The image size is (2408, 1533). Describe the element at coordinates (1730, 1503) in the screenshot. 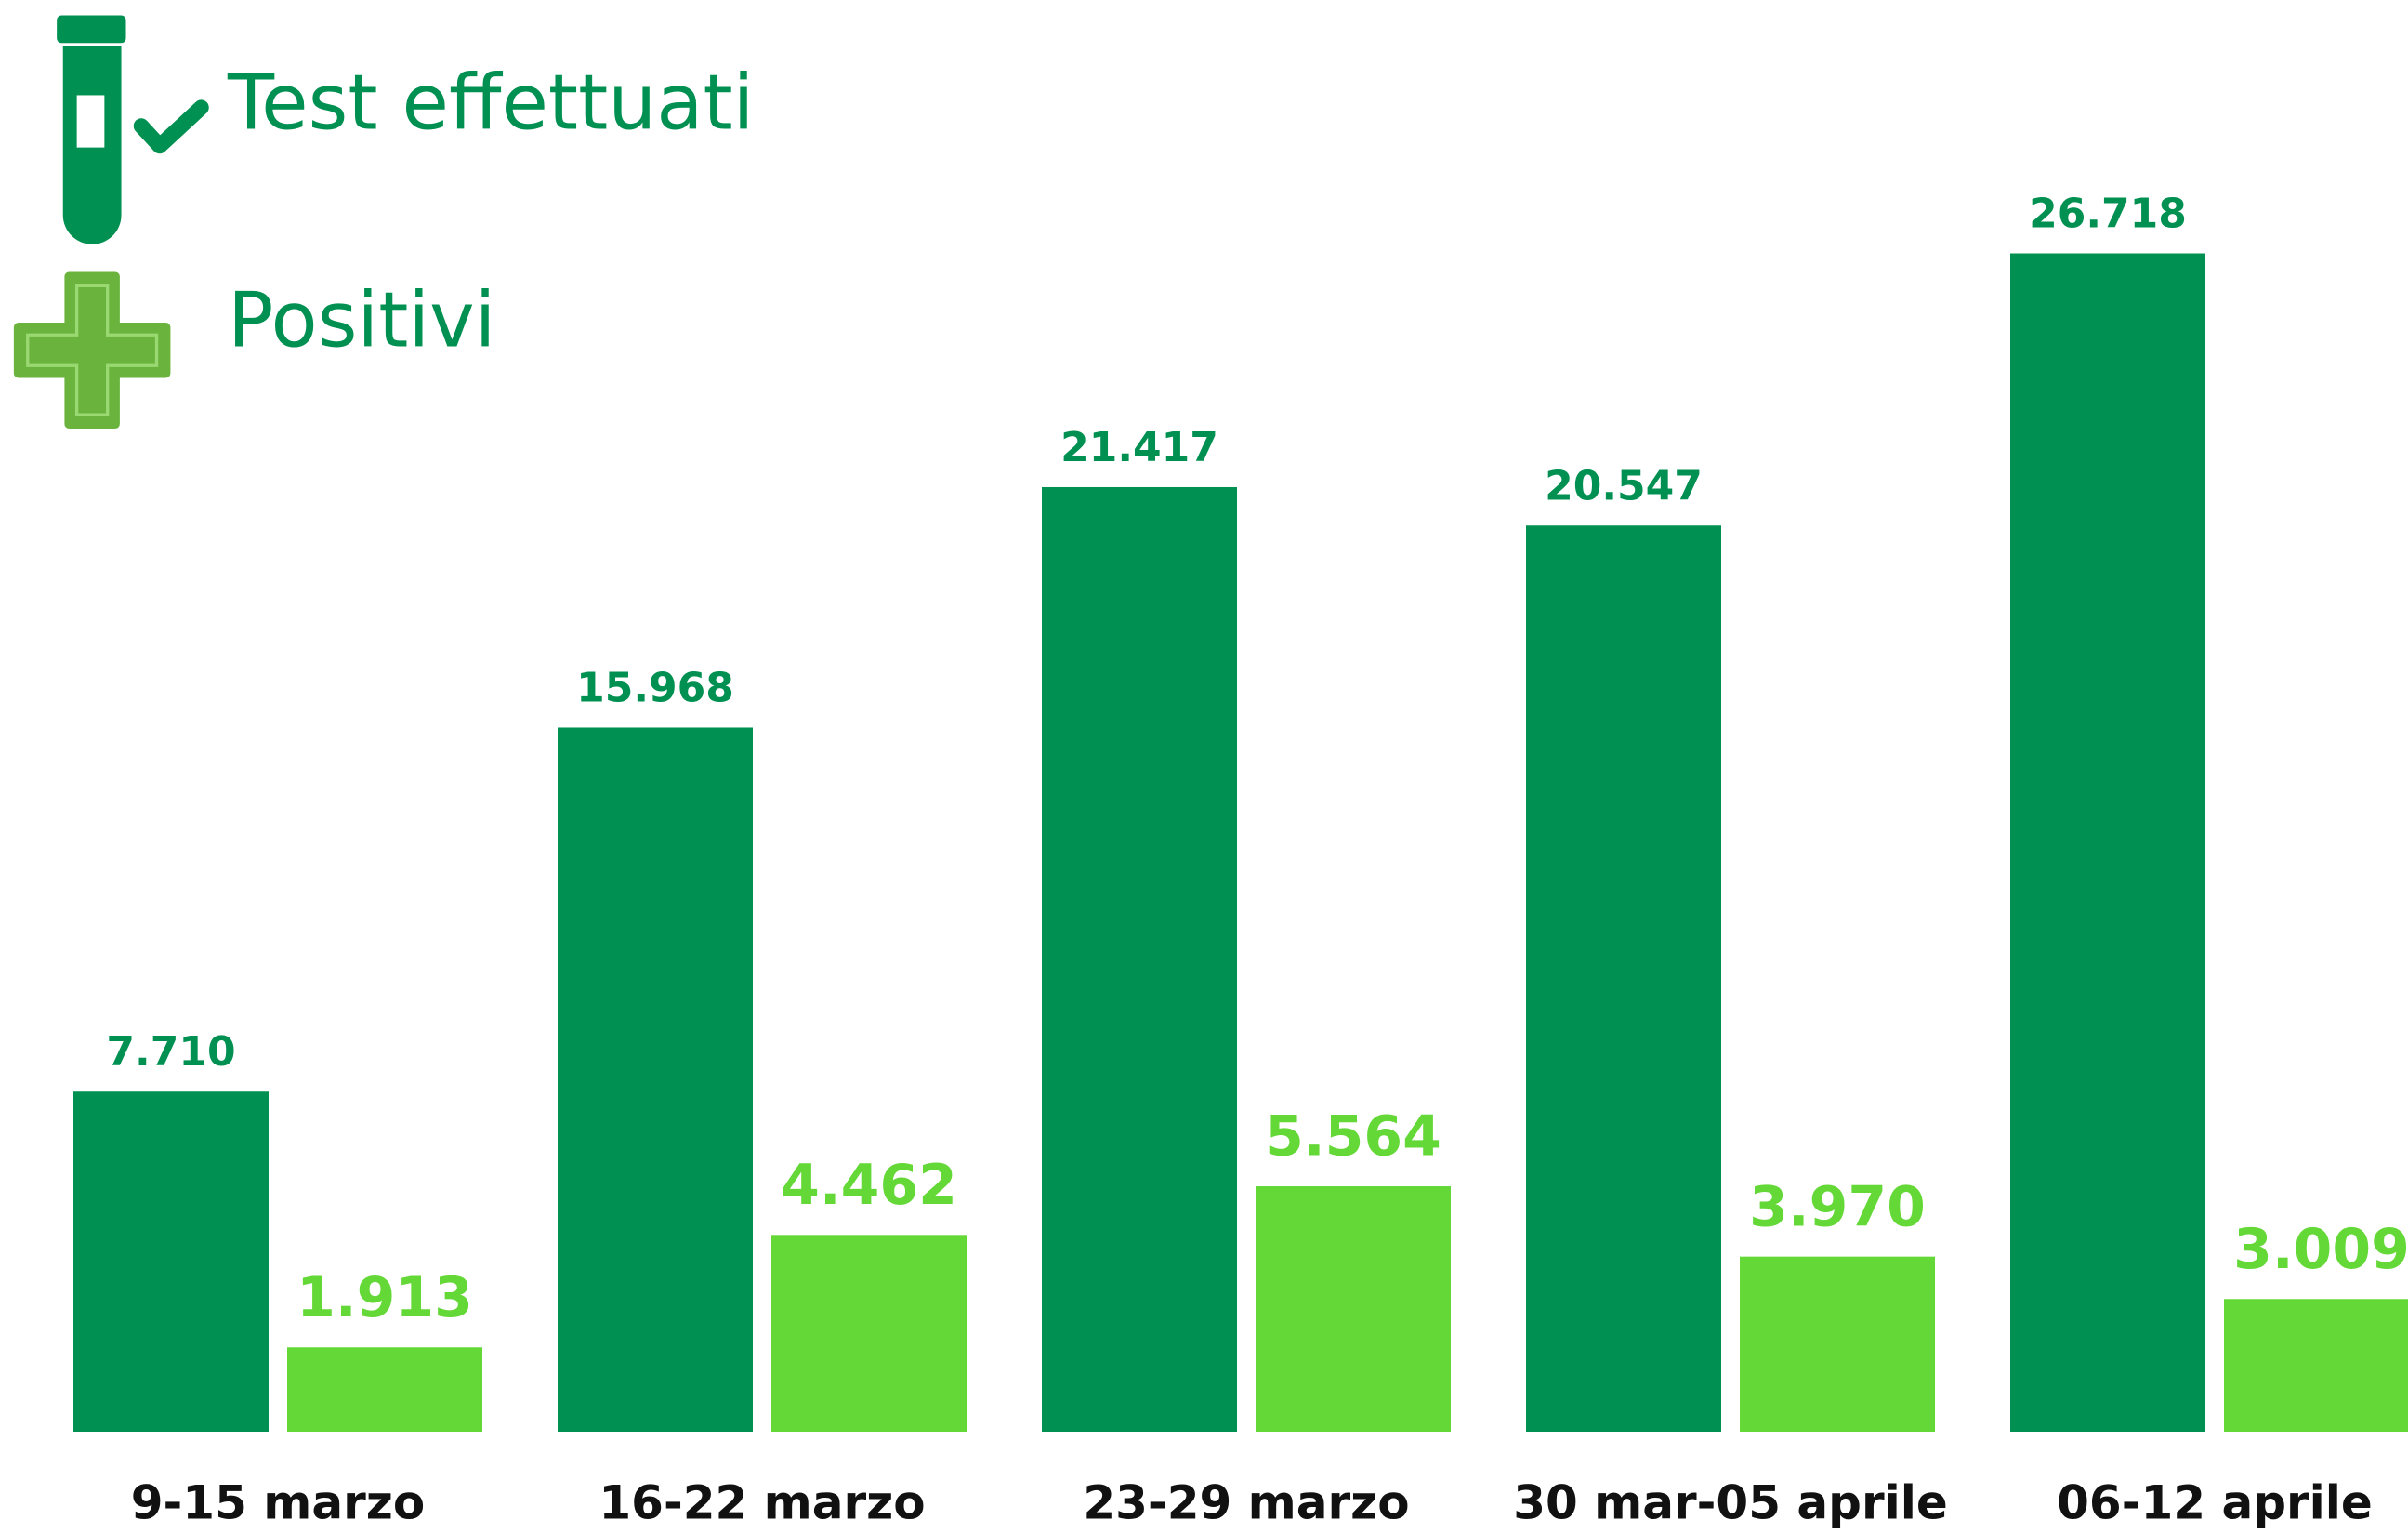

I see `x-tick-label: 30 mar-05 aprile` at that location.